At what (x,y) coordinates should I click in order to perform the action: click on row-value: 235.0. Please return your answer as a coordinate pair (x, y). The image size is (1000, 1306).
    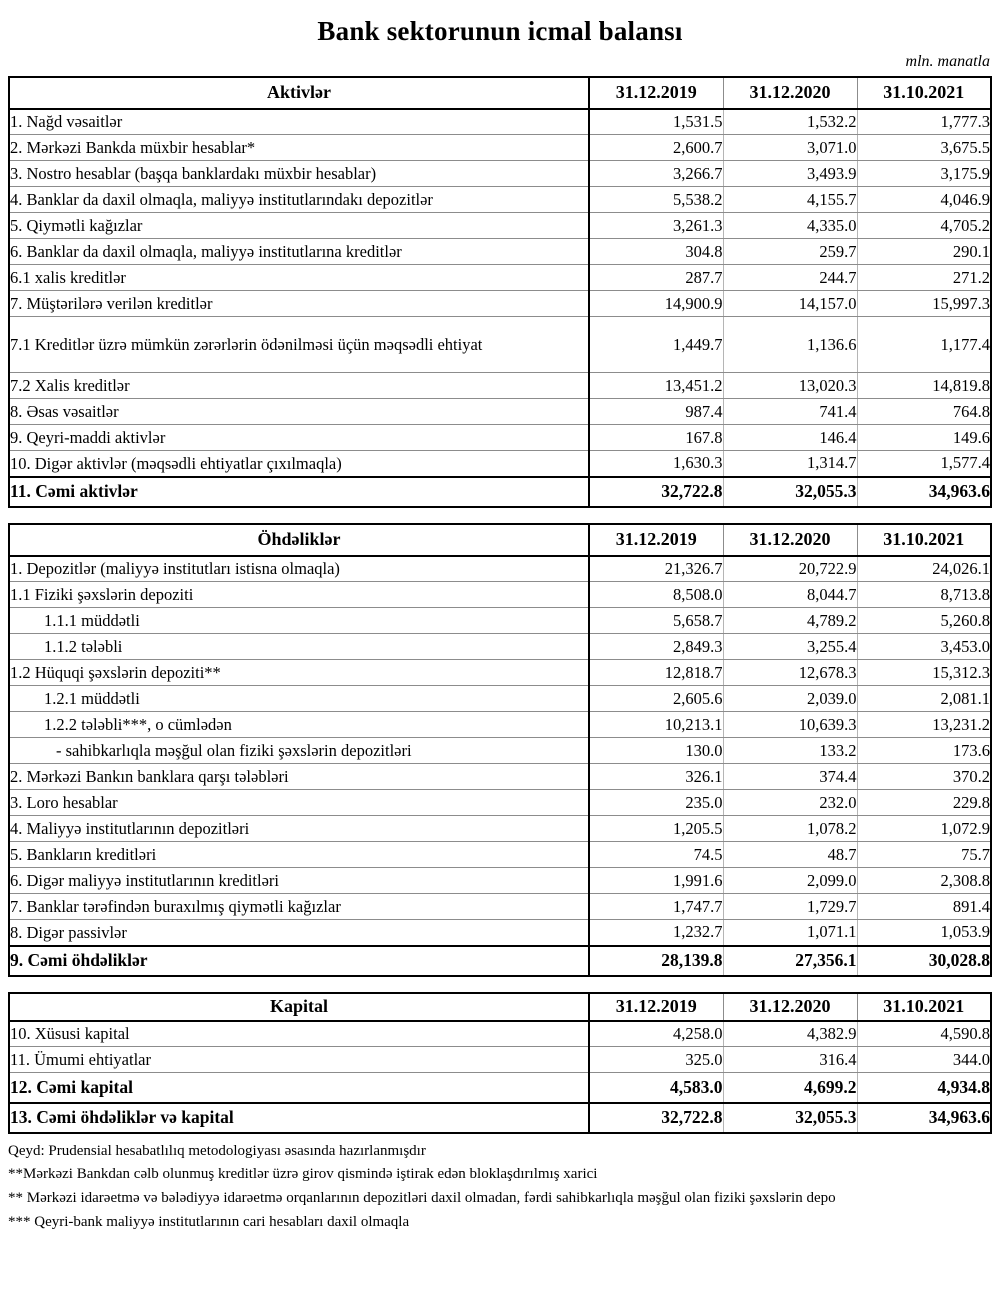
    Looking at the image, I should click on (656, 803).